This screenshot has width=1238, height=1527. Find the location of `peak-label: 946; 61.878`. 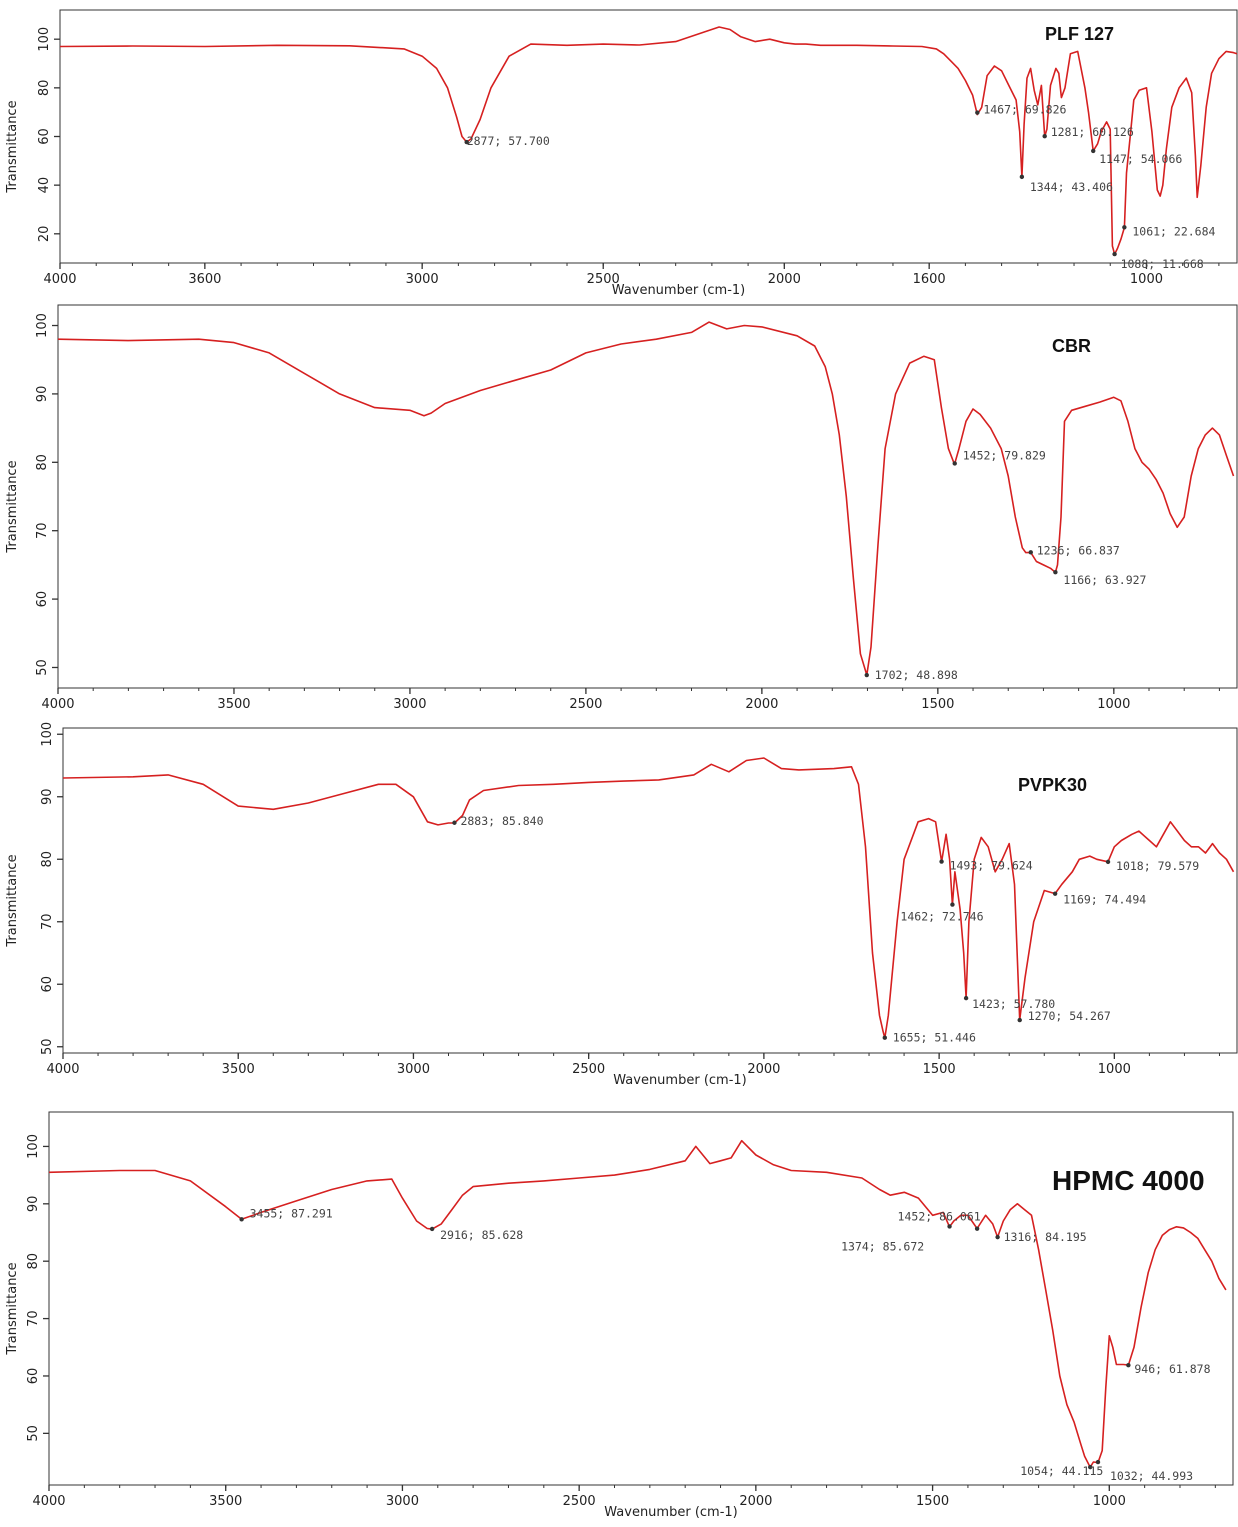

peak-label: 946; 61.878 is located at coordinates (1172, 1369).